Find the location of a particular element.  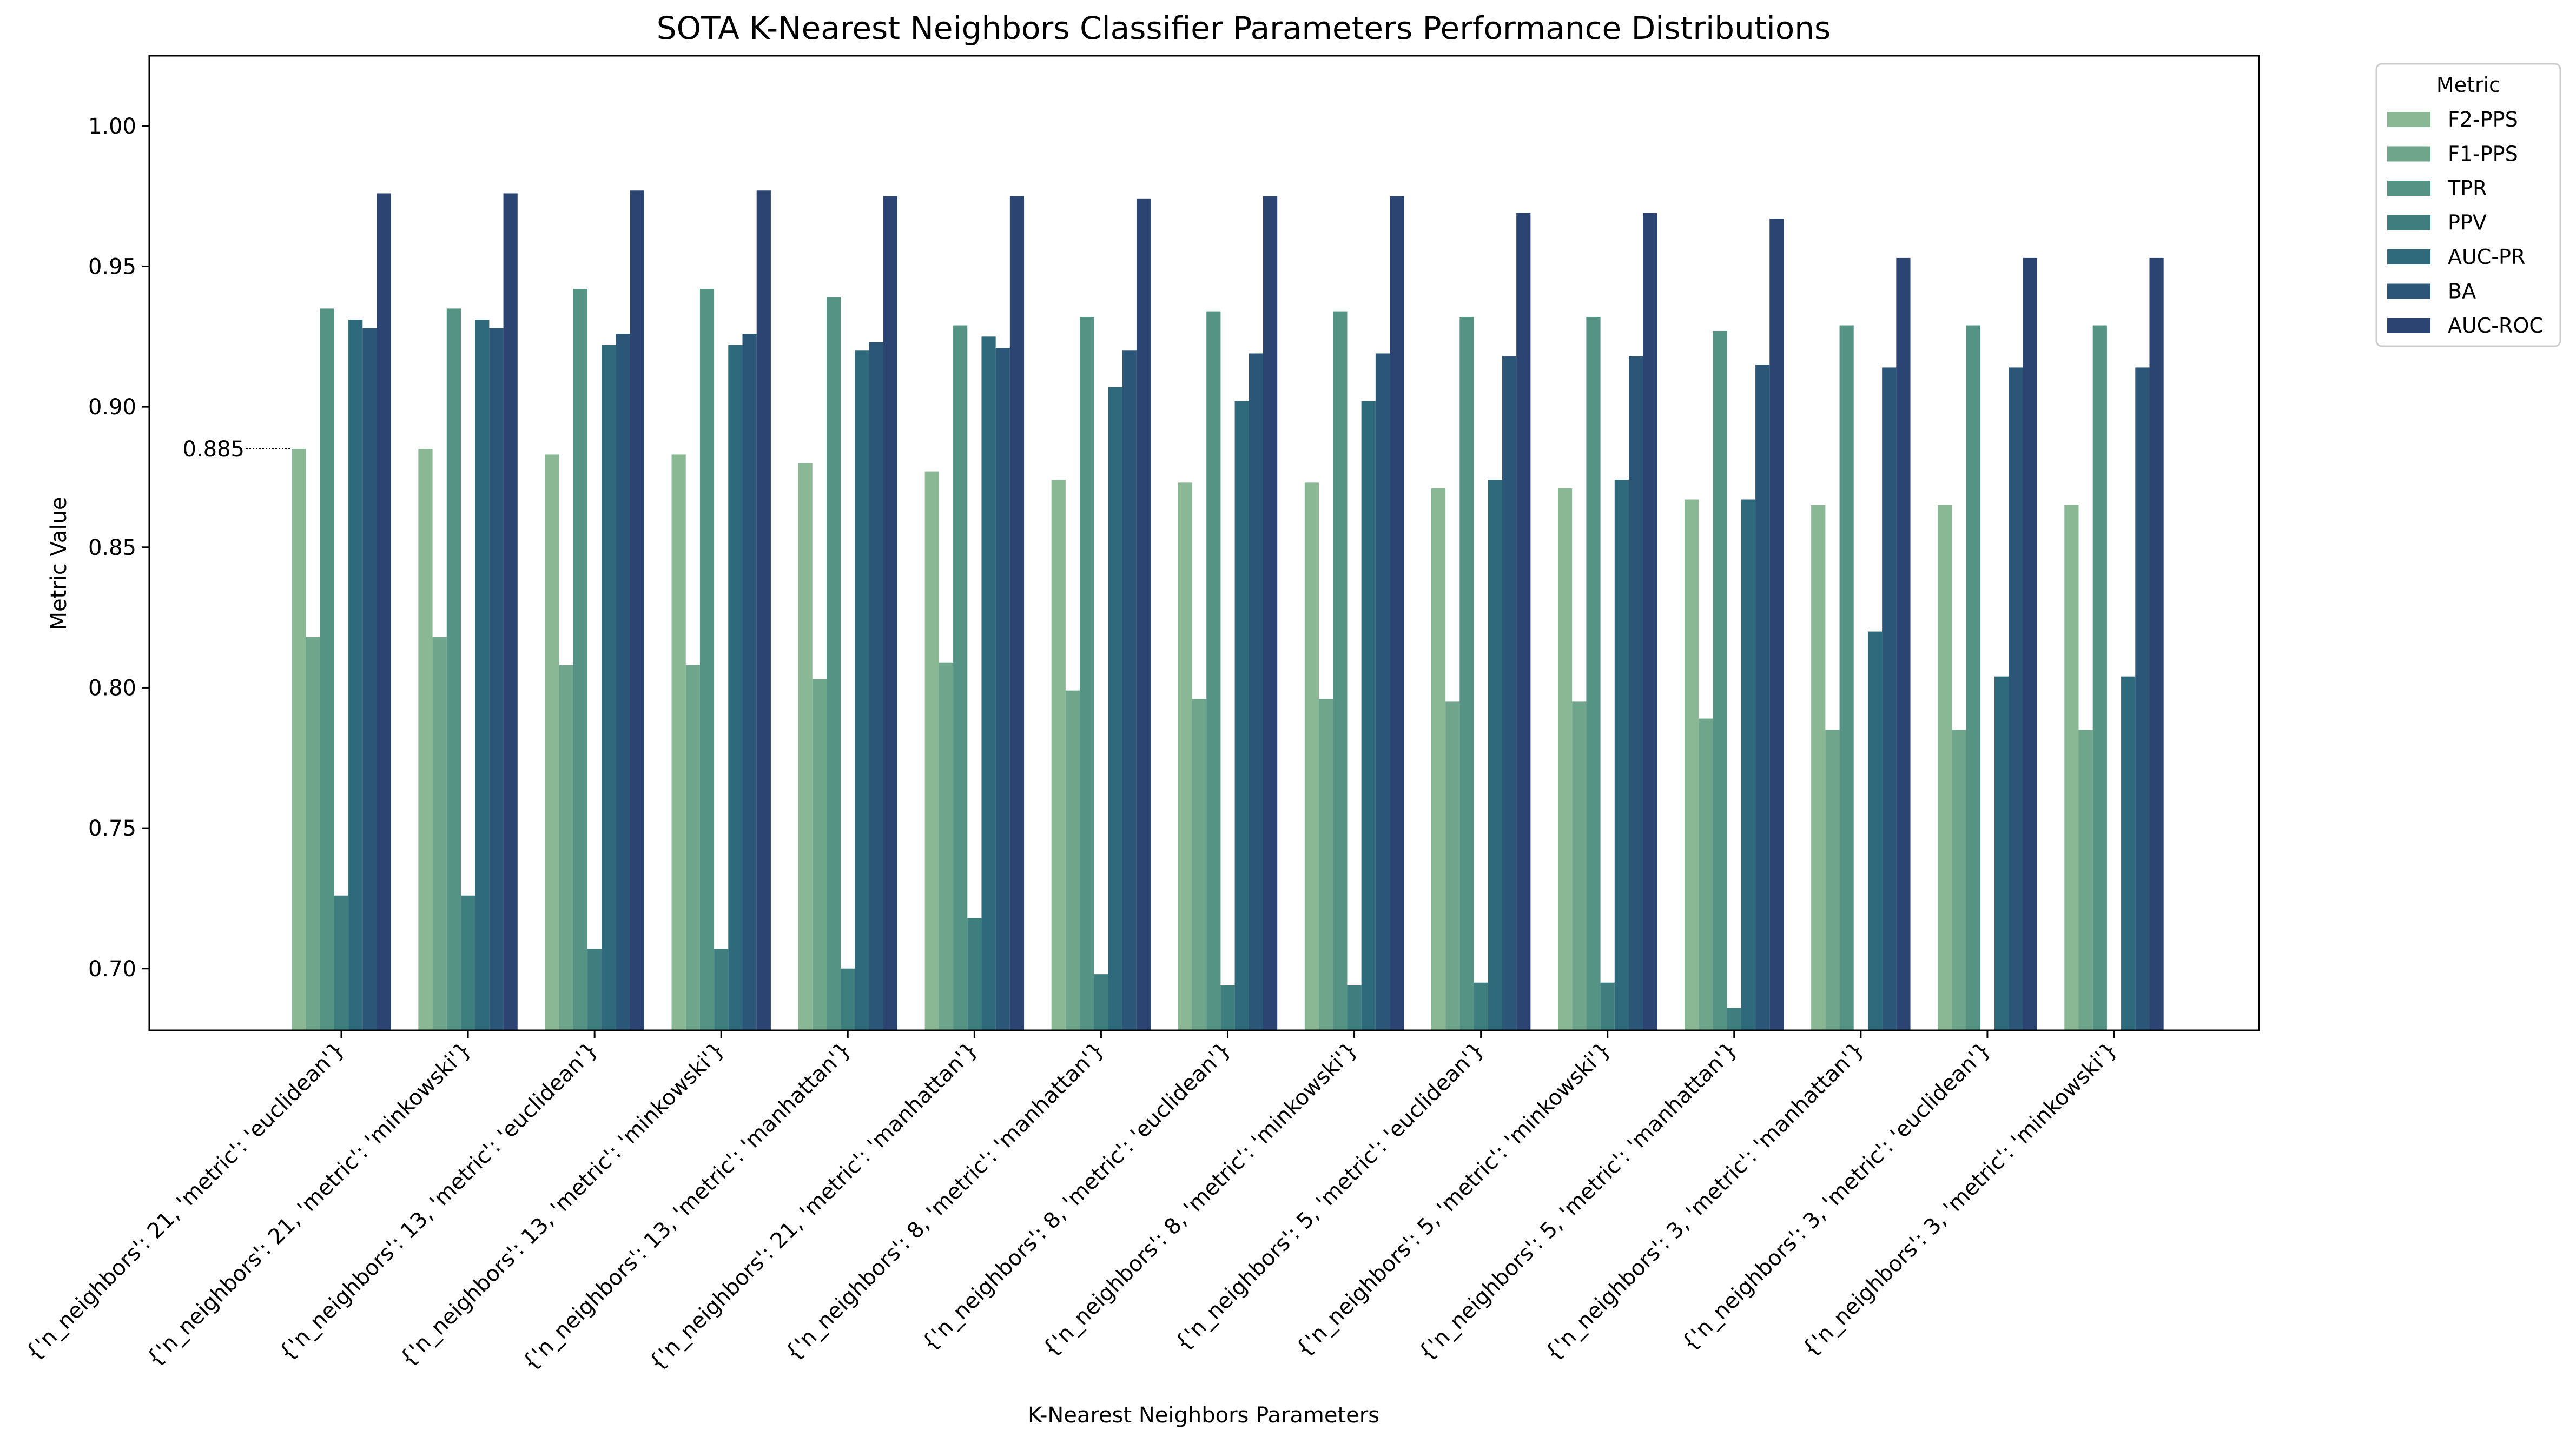

legend-items: F2-PPS F1-PPS TPR PPV AUC-PR BA AUC-ROC is located at coordinates (2465, 223).